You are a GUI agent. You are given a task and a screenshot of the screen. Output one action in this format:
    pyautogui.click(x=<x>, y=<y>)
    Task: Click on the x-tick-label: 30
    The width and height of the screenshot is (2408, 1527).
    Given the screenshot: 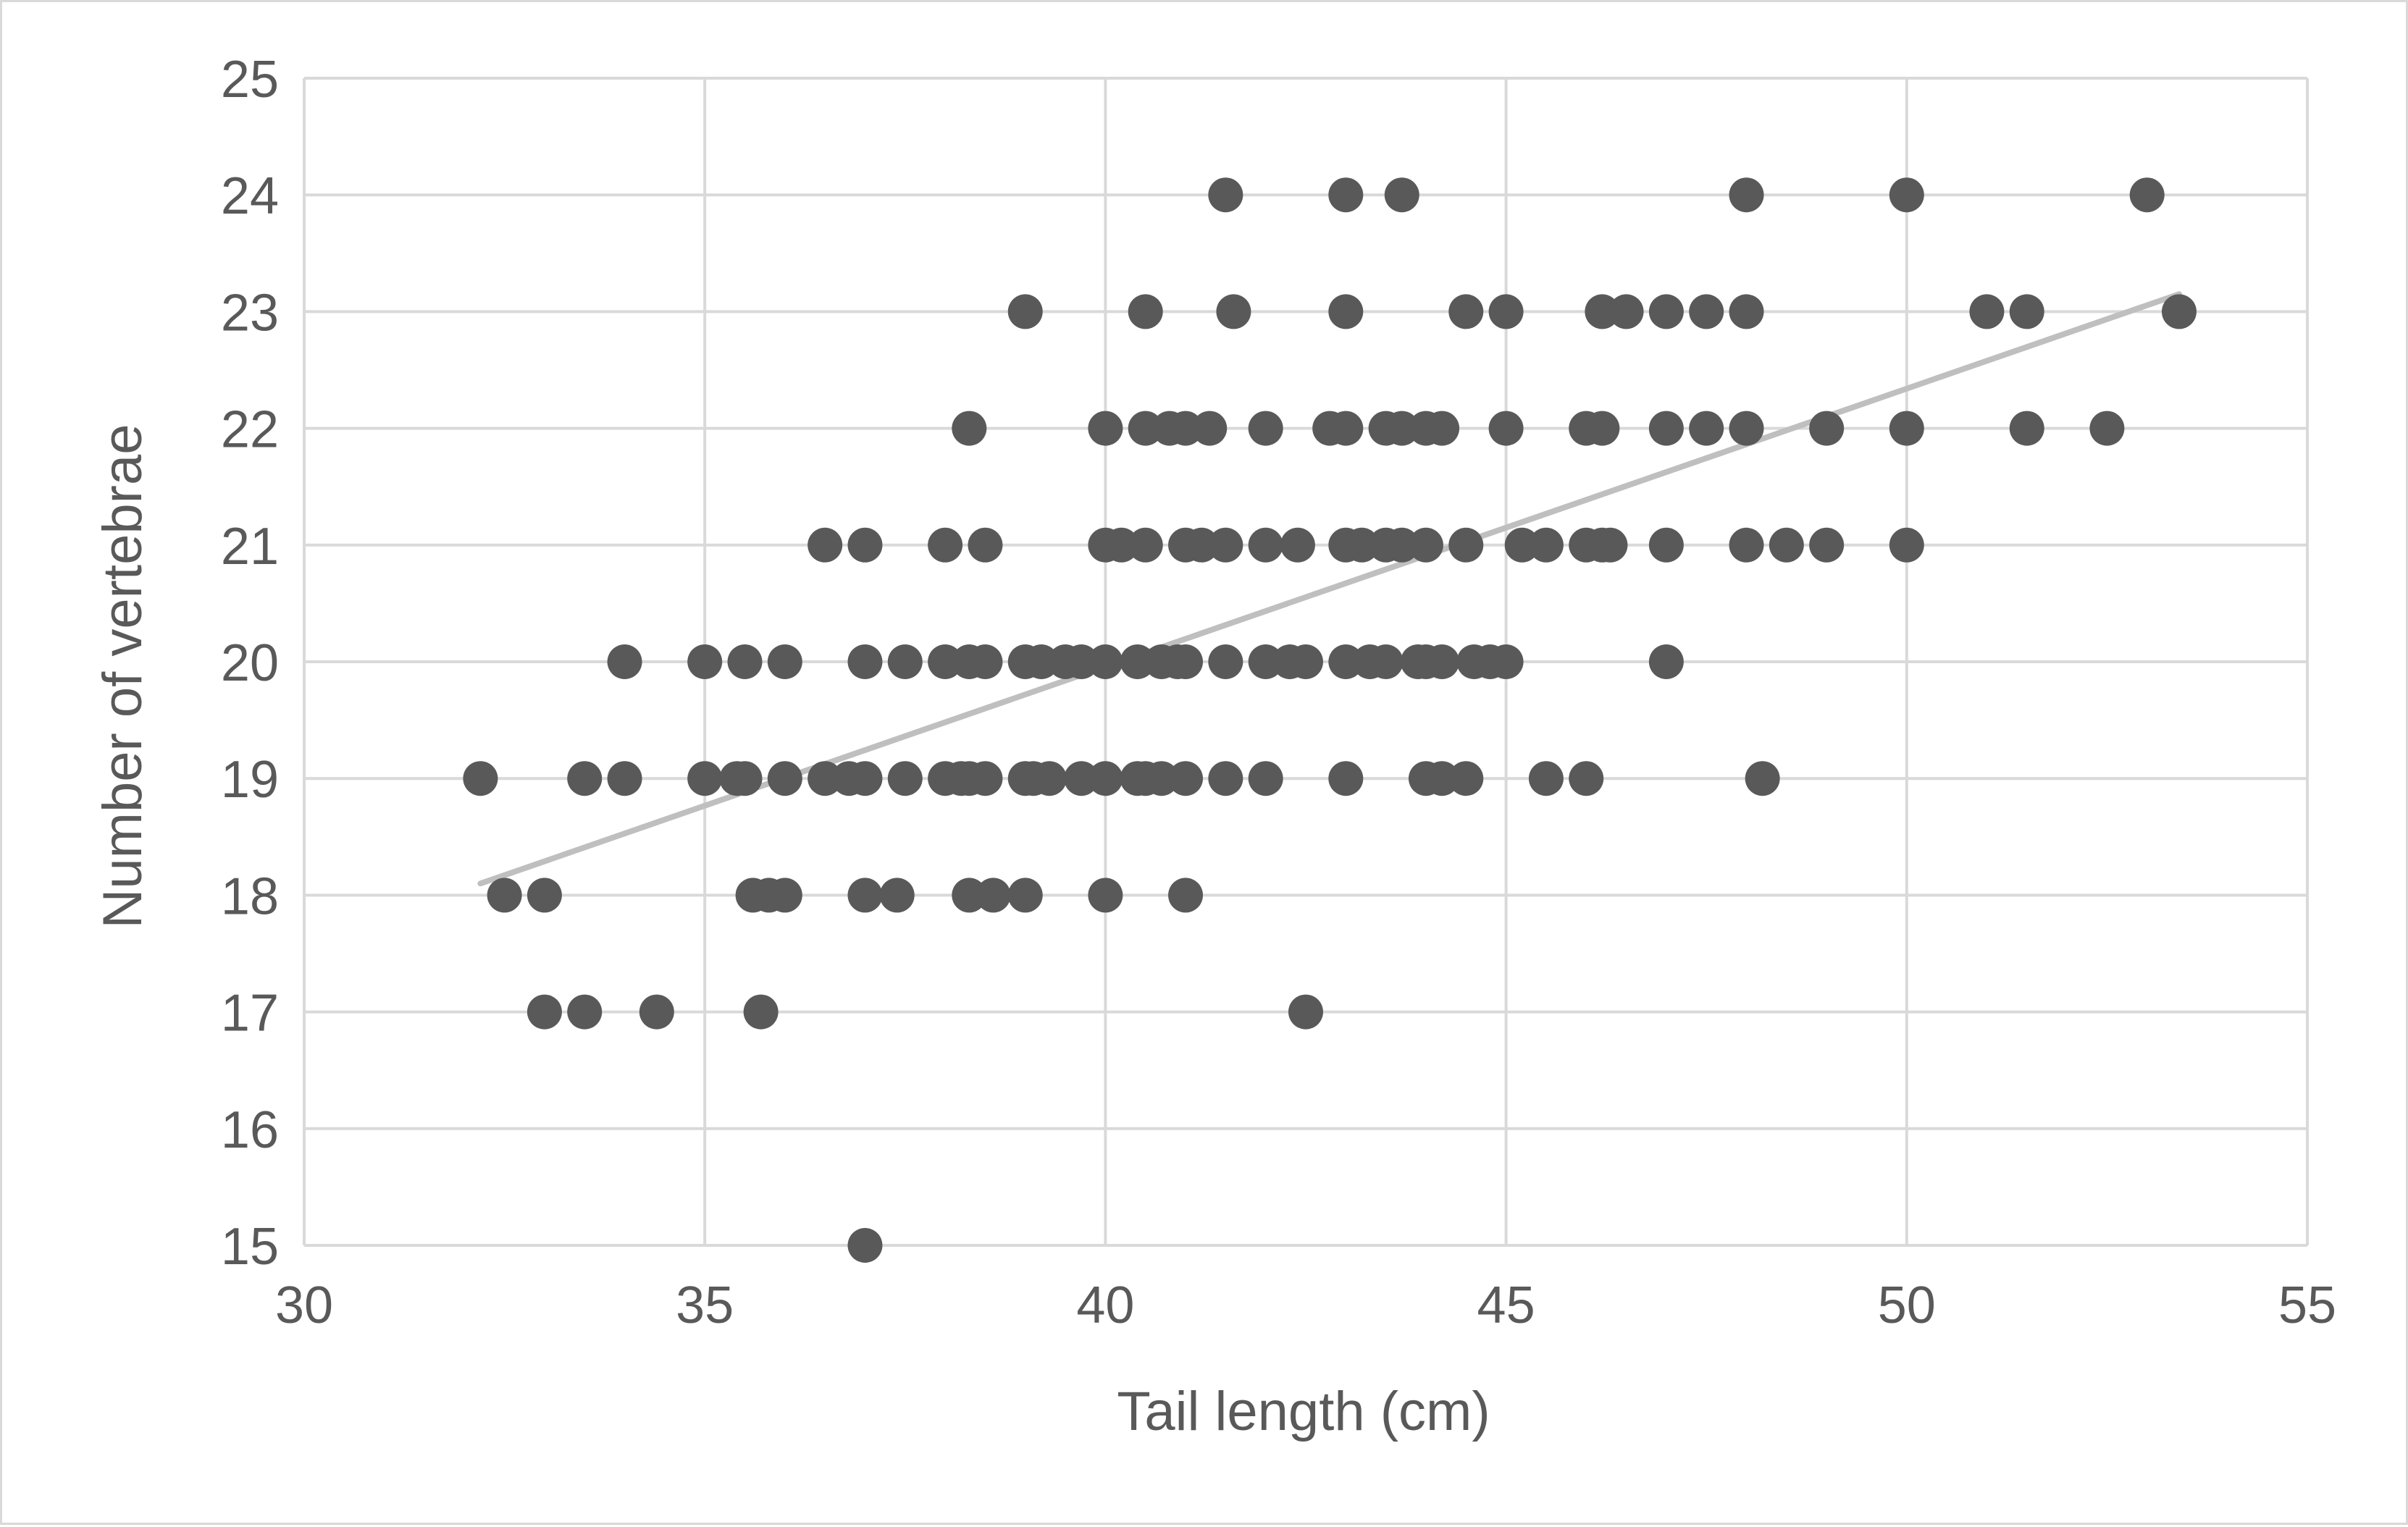 What is the action you would take?
    pyautogui.click(x=304, y=1305)
    